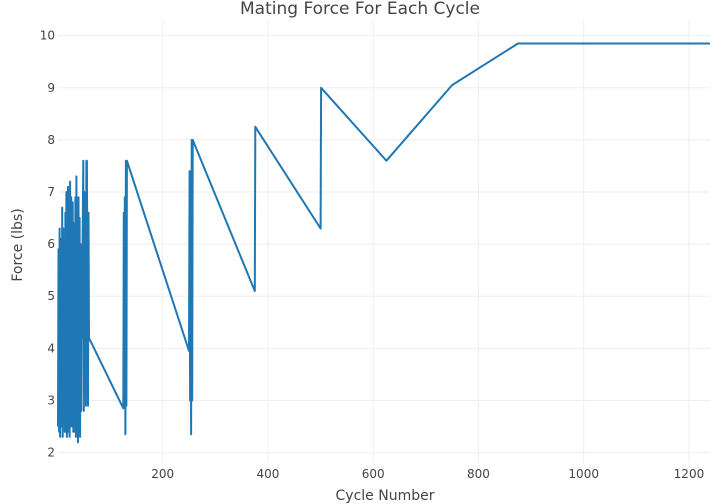 The height and width of the screenshot is (504, 720). What do you see at coordinates (51, 244) in the screenshot?
I see `y-tick-label: 6` at bounding box center [51, 244].